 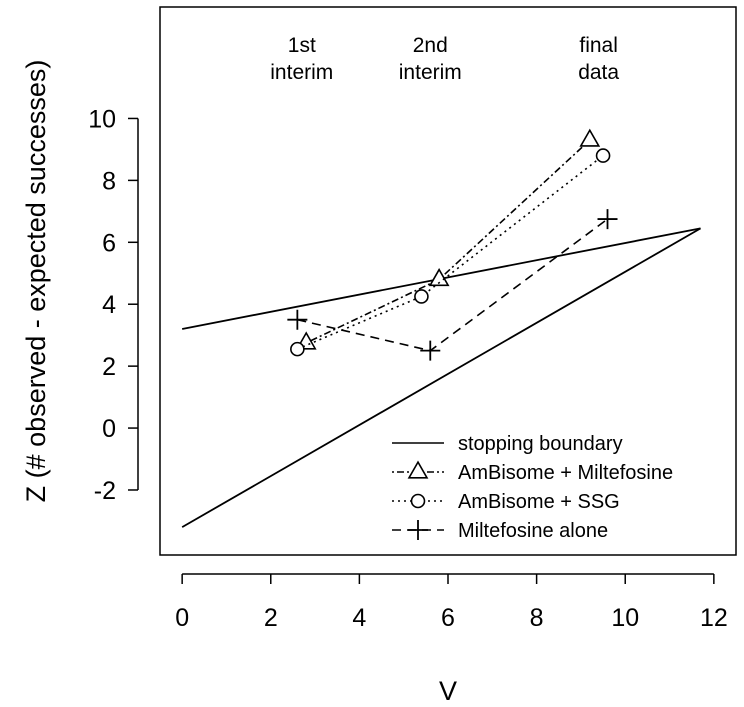 What do you see at coordinates (418, 501) in the screenshot?
I see `legend-marker-circle` at bounding box center [418, 501].